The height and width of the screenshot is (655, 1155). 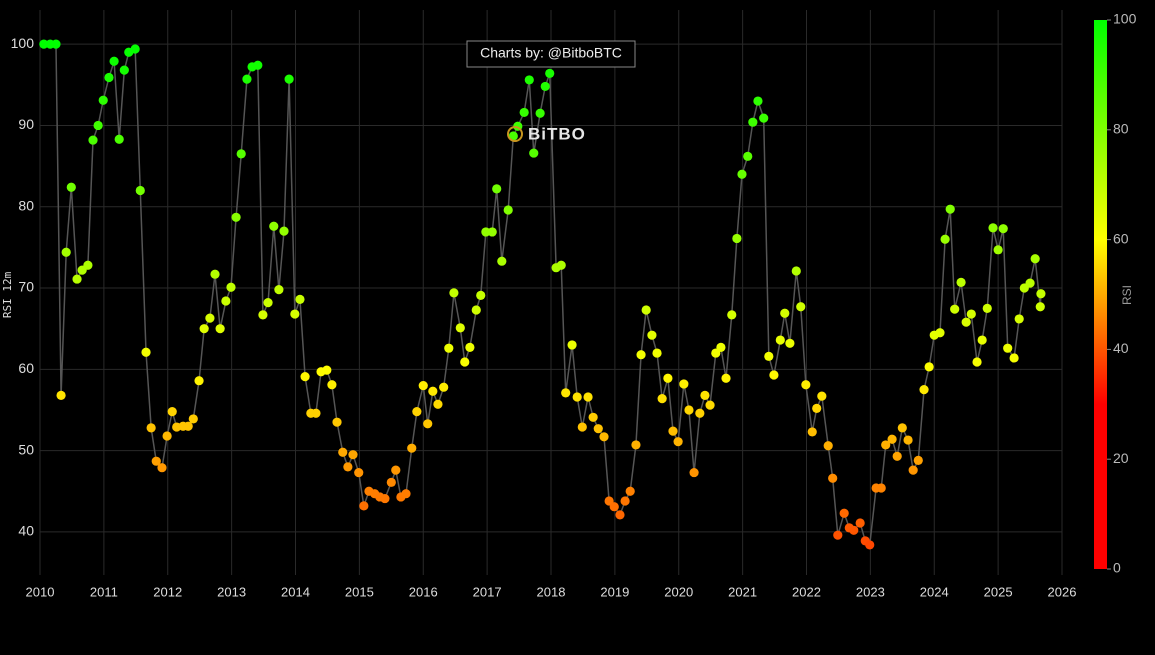 I want to click on x-tick-label: 2020, so click(x=678, y=591).